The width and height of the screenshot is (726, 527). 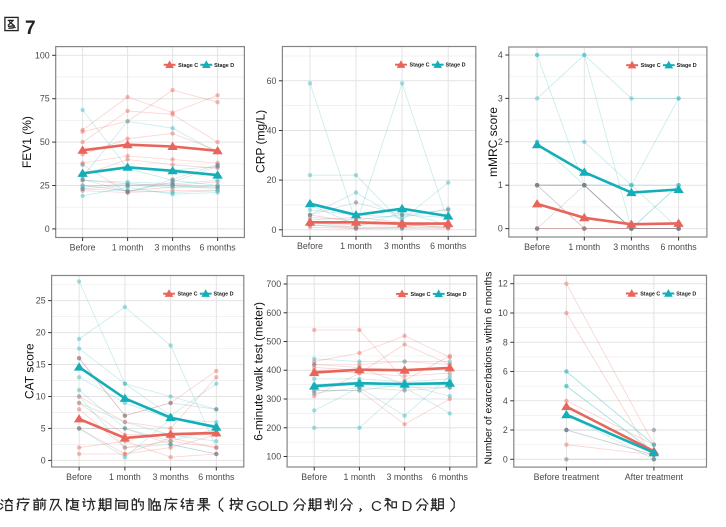 I want to click on svg-text: 6, so click(x=505, y=372).